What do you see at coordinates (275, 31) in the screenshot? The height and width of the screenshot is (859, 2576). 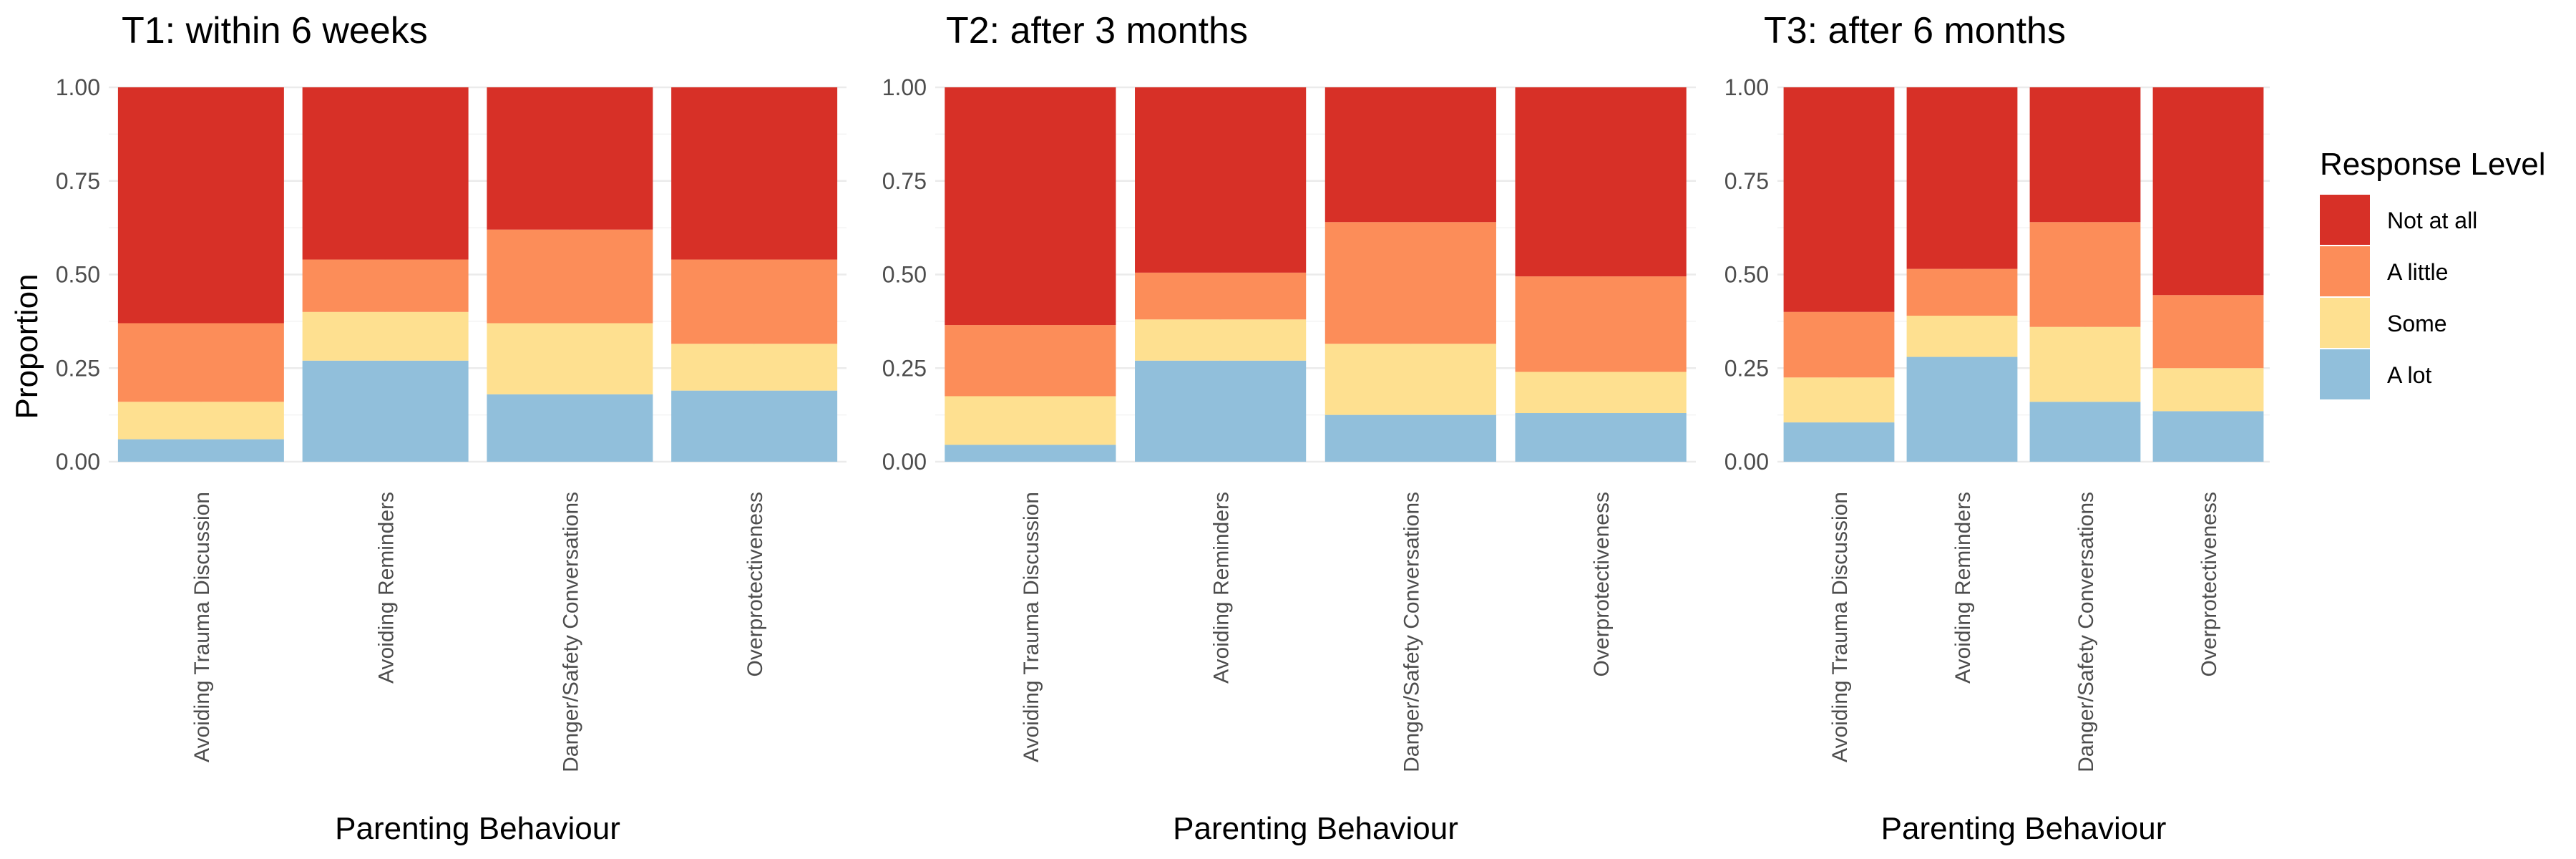 I see `panel-title: T1: within 6 weeks` at bounding box center [275, 31].